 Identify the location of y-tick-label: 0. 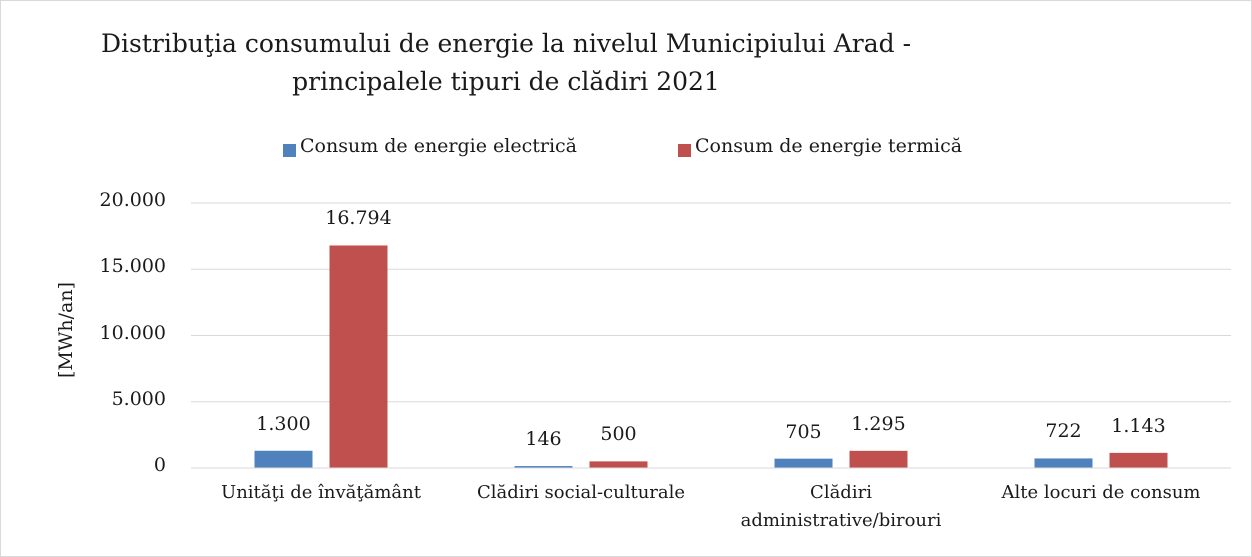
(159, 465).